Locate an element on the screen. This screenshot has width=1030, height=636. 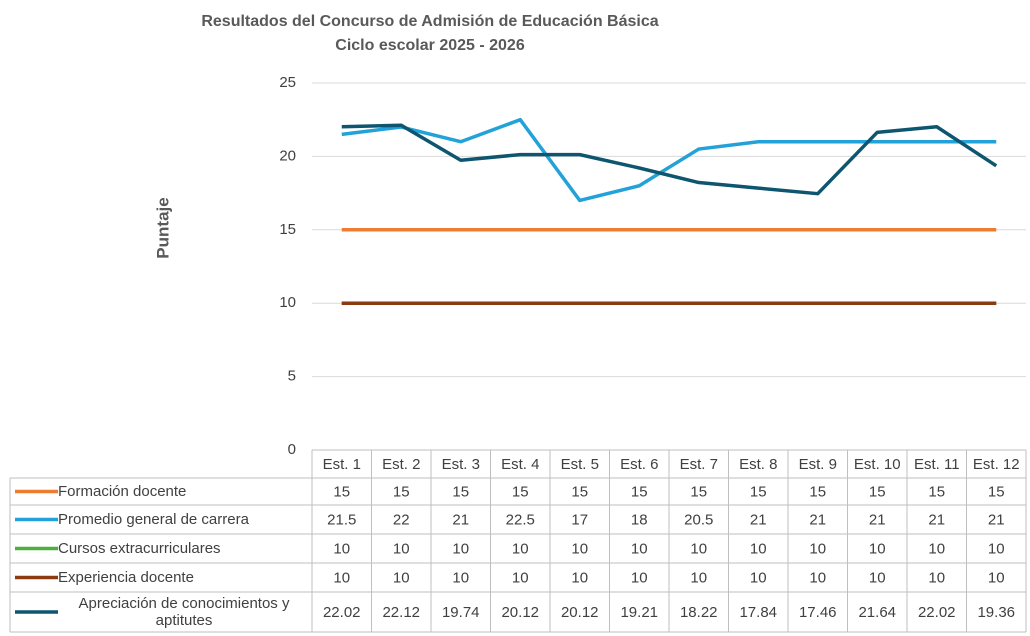
x-tick-label: Est. 12 is located at coordinates (996, 464).